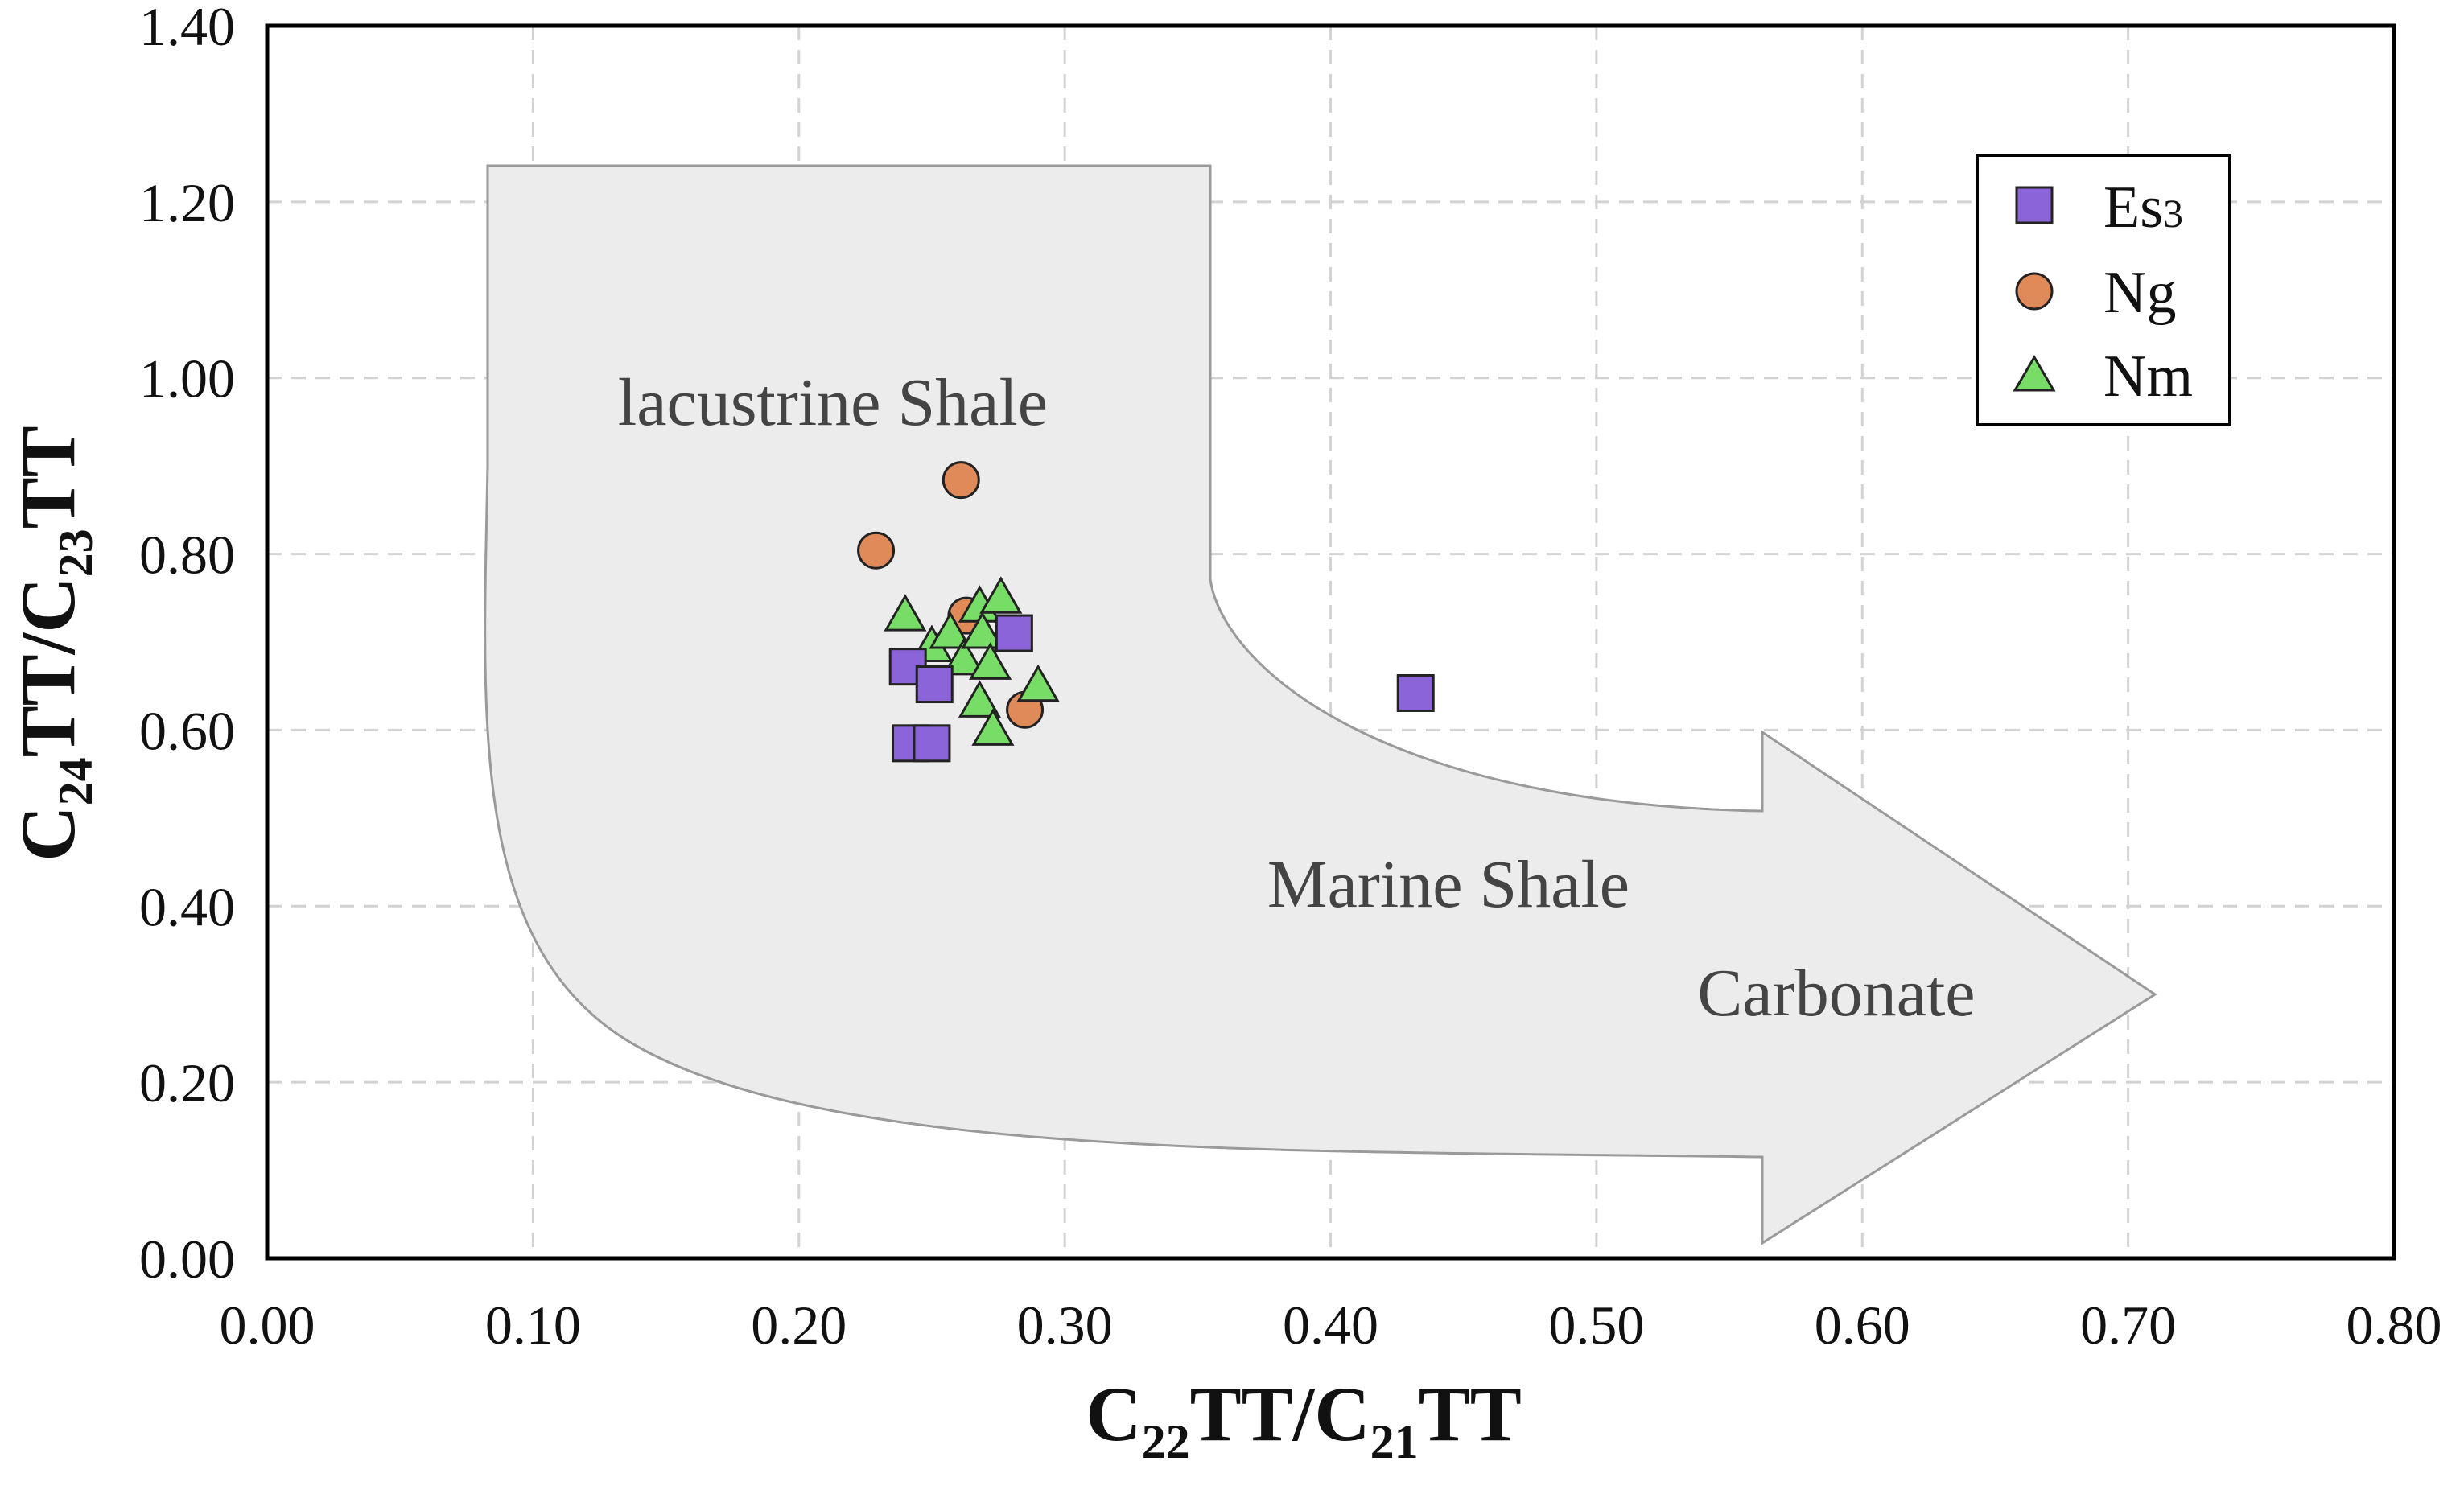 The height and width of the screenshot is (1490, 2464). I want to click on y-tick-label: 1.20, so click(187, 202).